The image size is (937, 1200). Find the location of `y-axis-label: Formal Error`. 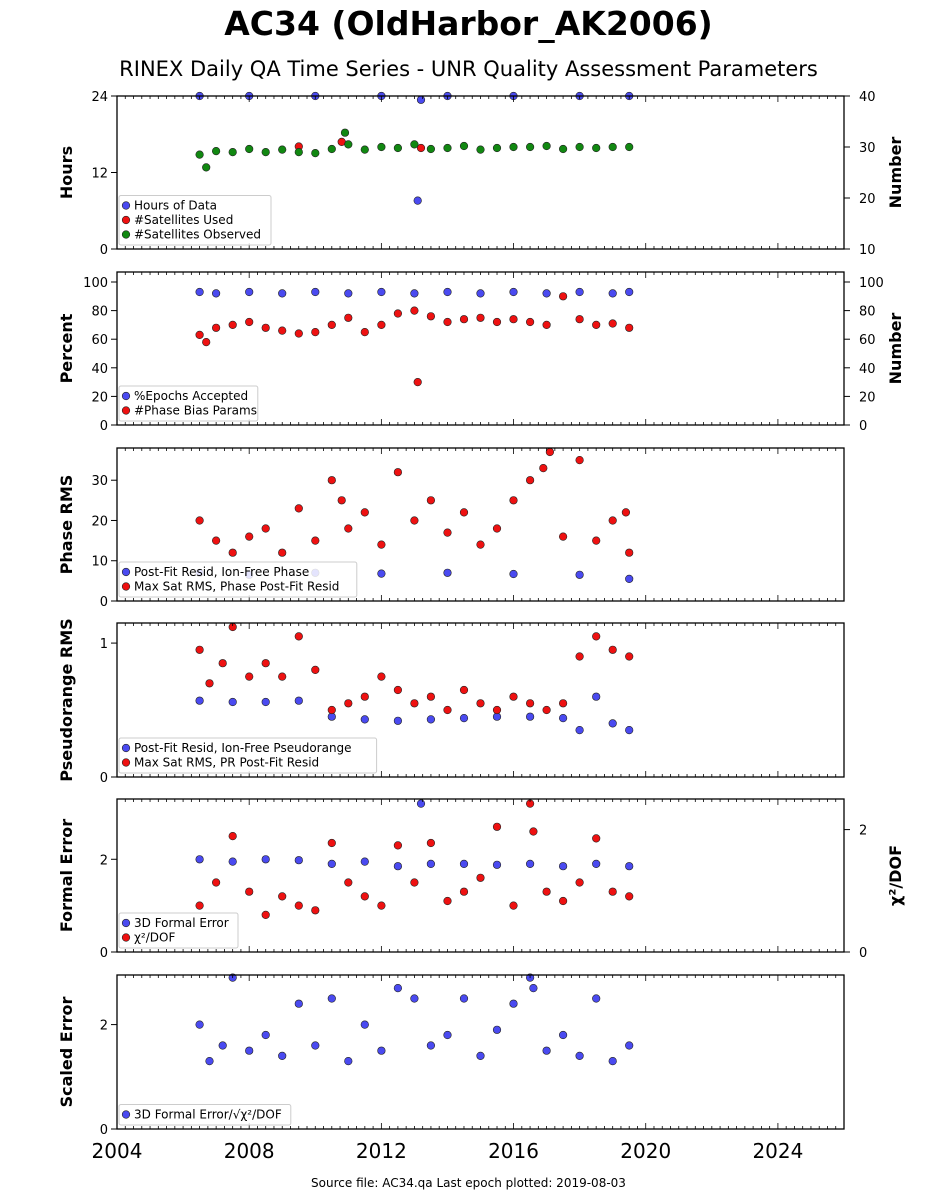

y-axis-label: Formal Error is located at coordinates (66, 875).